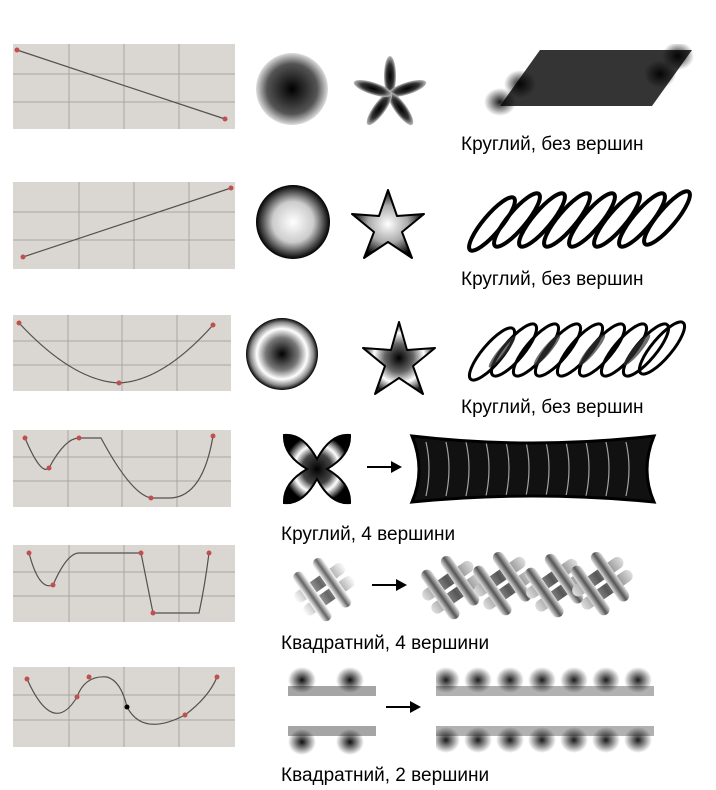  Describe the element at coordinates (385, 775) in the screenshot. I see `row-caption-6: Квадратний, 2 вершини` at that location.